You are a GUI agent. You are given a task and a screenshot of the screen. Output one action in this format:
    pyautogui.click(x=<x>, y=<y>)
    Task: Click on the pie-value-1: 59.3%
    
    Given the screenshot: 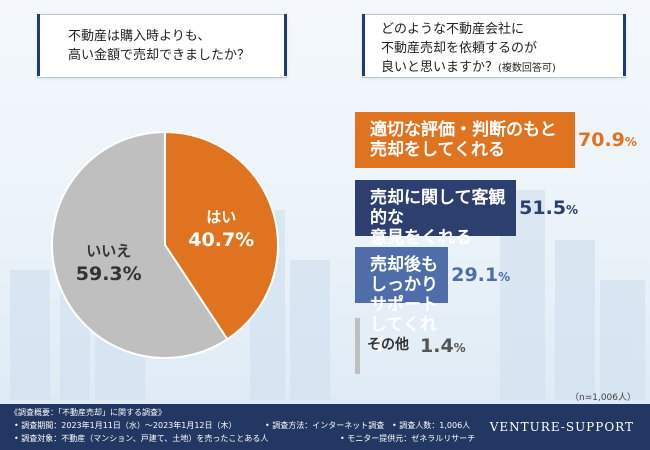 What is the action you would take?
    pyautogui.click(x=109, y=274)
    